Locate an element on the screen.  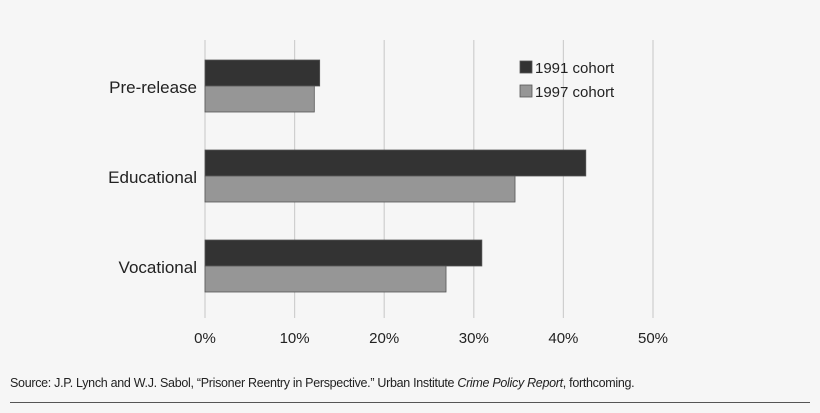
source-italic: Crime Policy Report is located at coordinates (510, 383).